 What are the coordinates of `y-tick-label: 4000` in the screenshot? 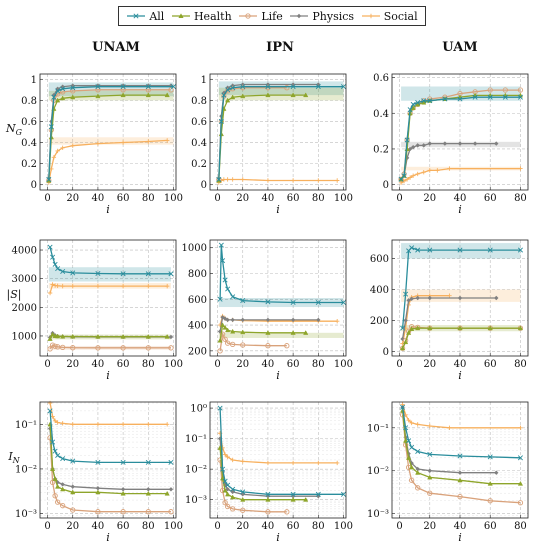 It's located at (24, 251).